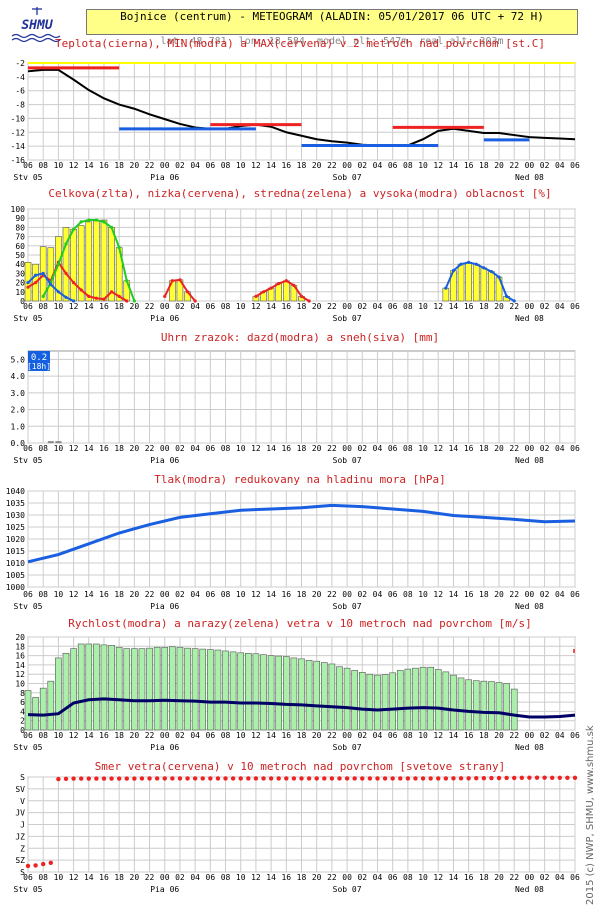 The width and height of the screenshot is (600, 923). What do you see at coordinates (347, 460) in the screenshot?
I see `day-label: Sob 07` at bounding box center [347, 460].